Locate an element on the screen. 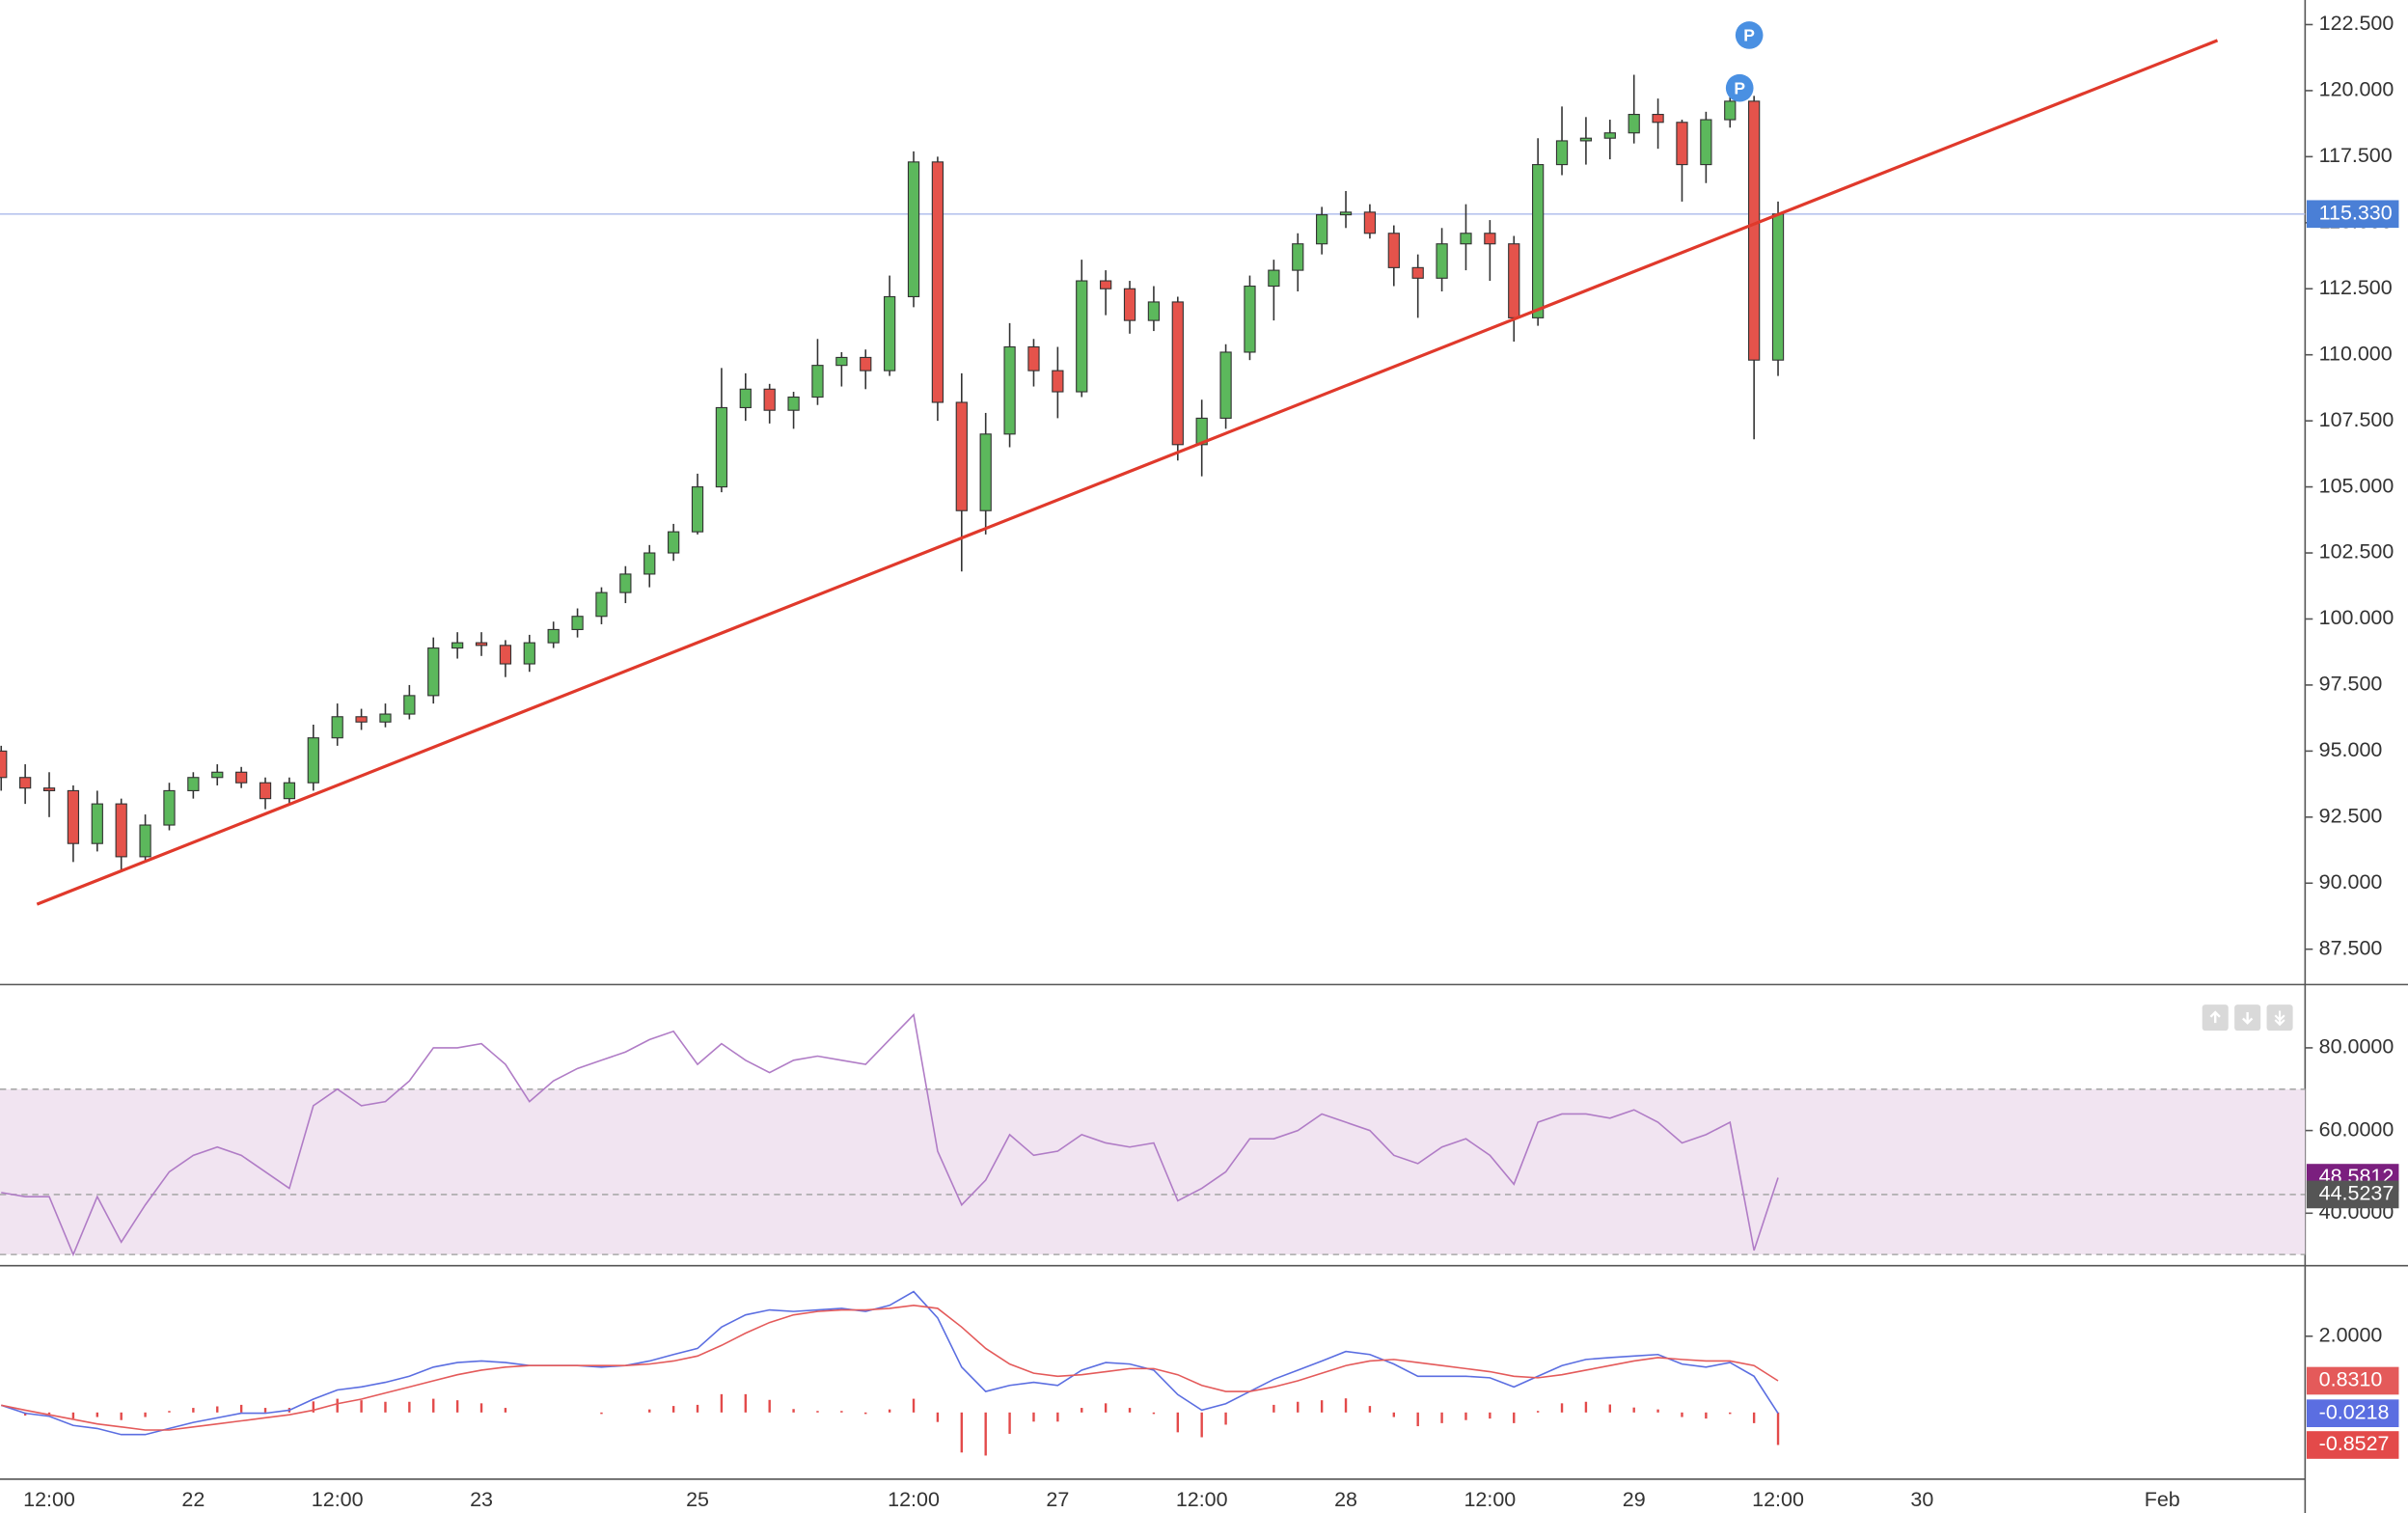 Image resolution: width=2408 pixels, height=1513 pixels. y-tick-label: 97.500 is located at coordinates (2351, 684).